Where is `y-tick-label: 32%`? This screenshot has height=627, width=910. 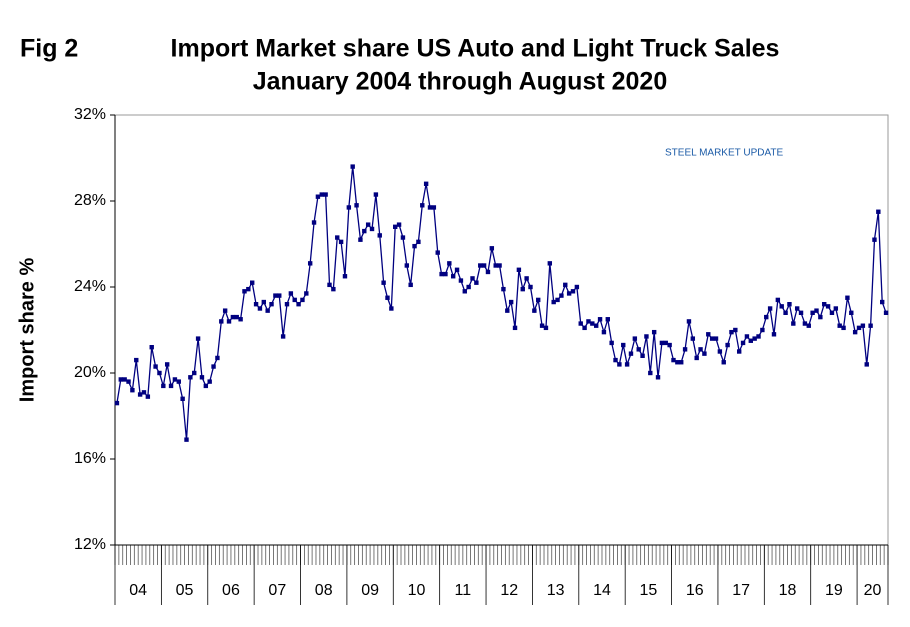 y-tick-label: 32% is located at coordinates (90, 114).